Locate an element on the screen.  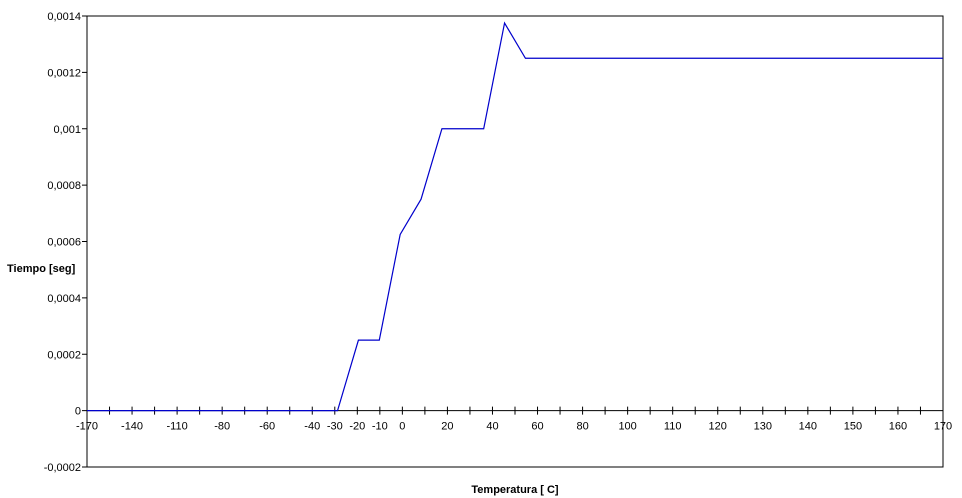
x-tick-label: 110 is located at coordinates (673, 427).